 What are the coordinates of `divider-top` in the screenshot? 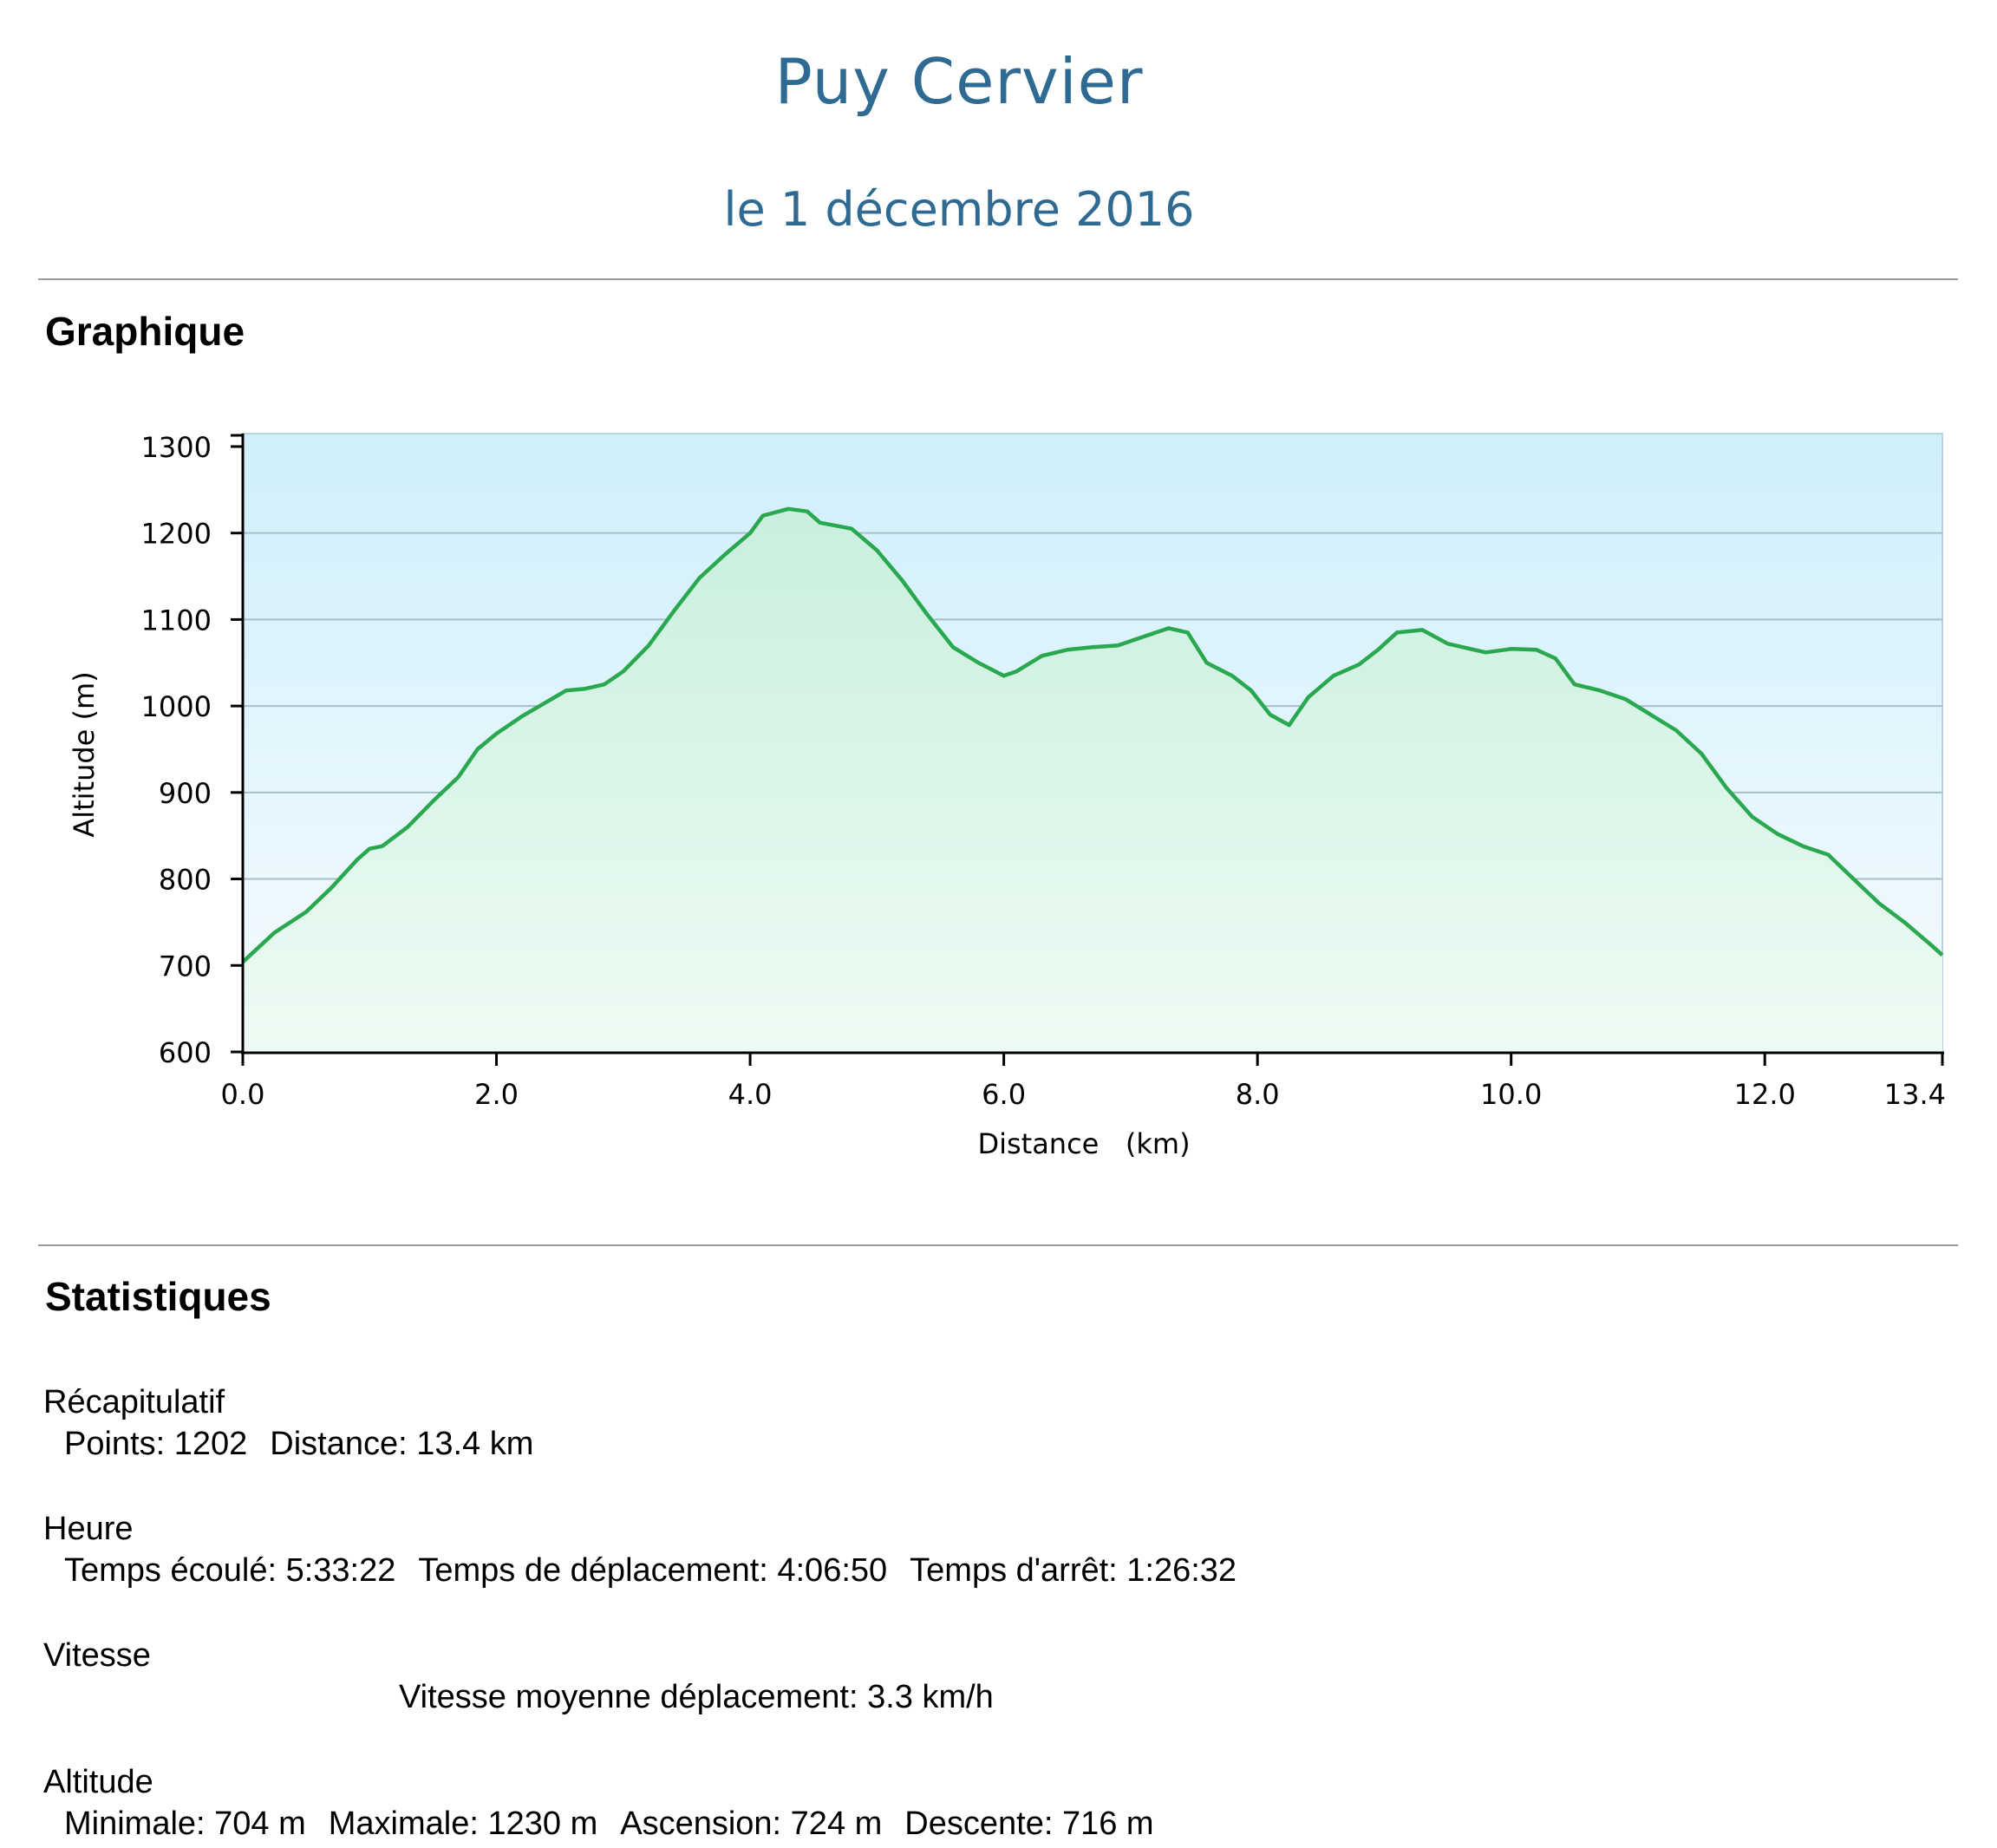 It's located at (998, 279).